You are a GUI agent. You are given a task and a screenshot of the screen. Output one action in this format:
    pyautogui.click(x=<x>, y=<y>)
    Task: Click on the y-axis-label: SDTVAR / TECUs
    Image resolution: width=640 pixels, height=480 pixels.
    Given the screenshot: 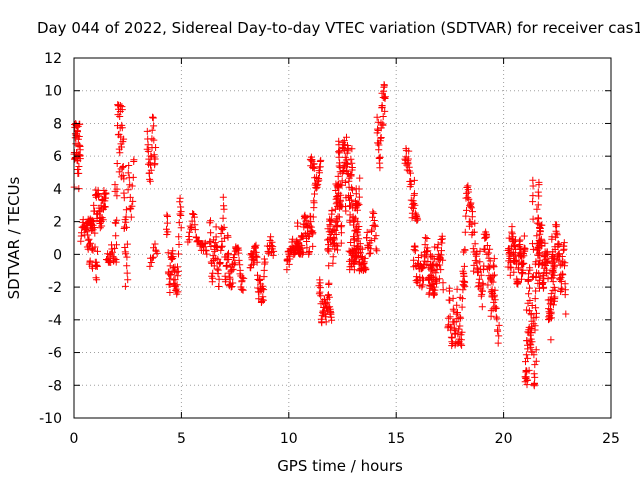 What is the action you would take?
    pyautogui.click(x=14, y=237)
    